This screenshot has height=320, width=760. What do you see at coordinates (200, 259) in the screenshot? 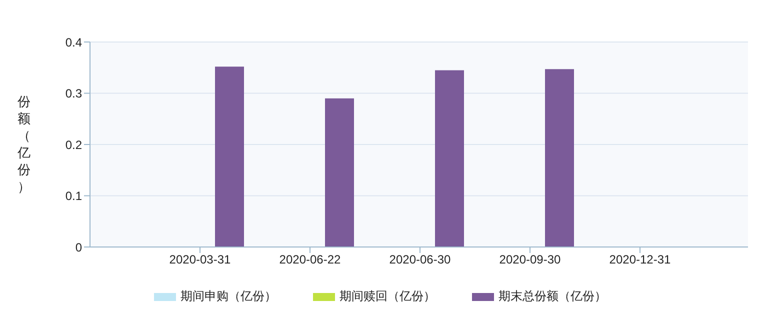
I see `x-tick-label: 2020-03-31` at bounding box center [200, 259].